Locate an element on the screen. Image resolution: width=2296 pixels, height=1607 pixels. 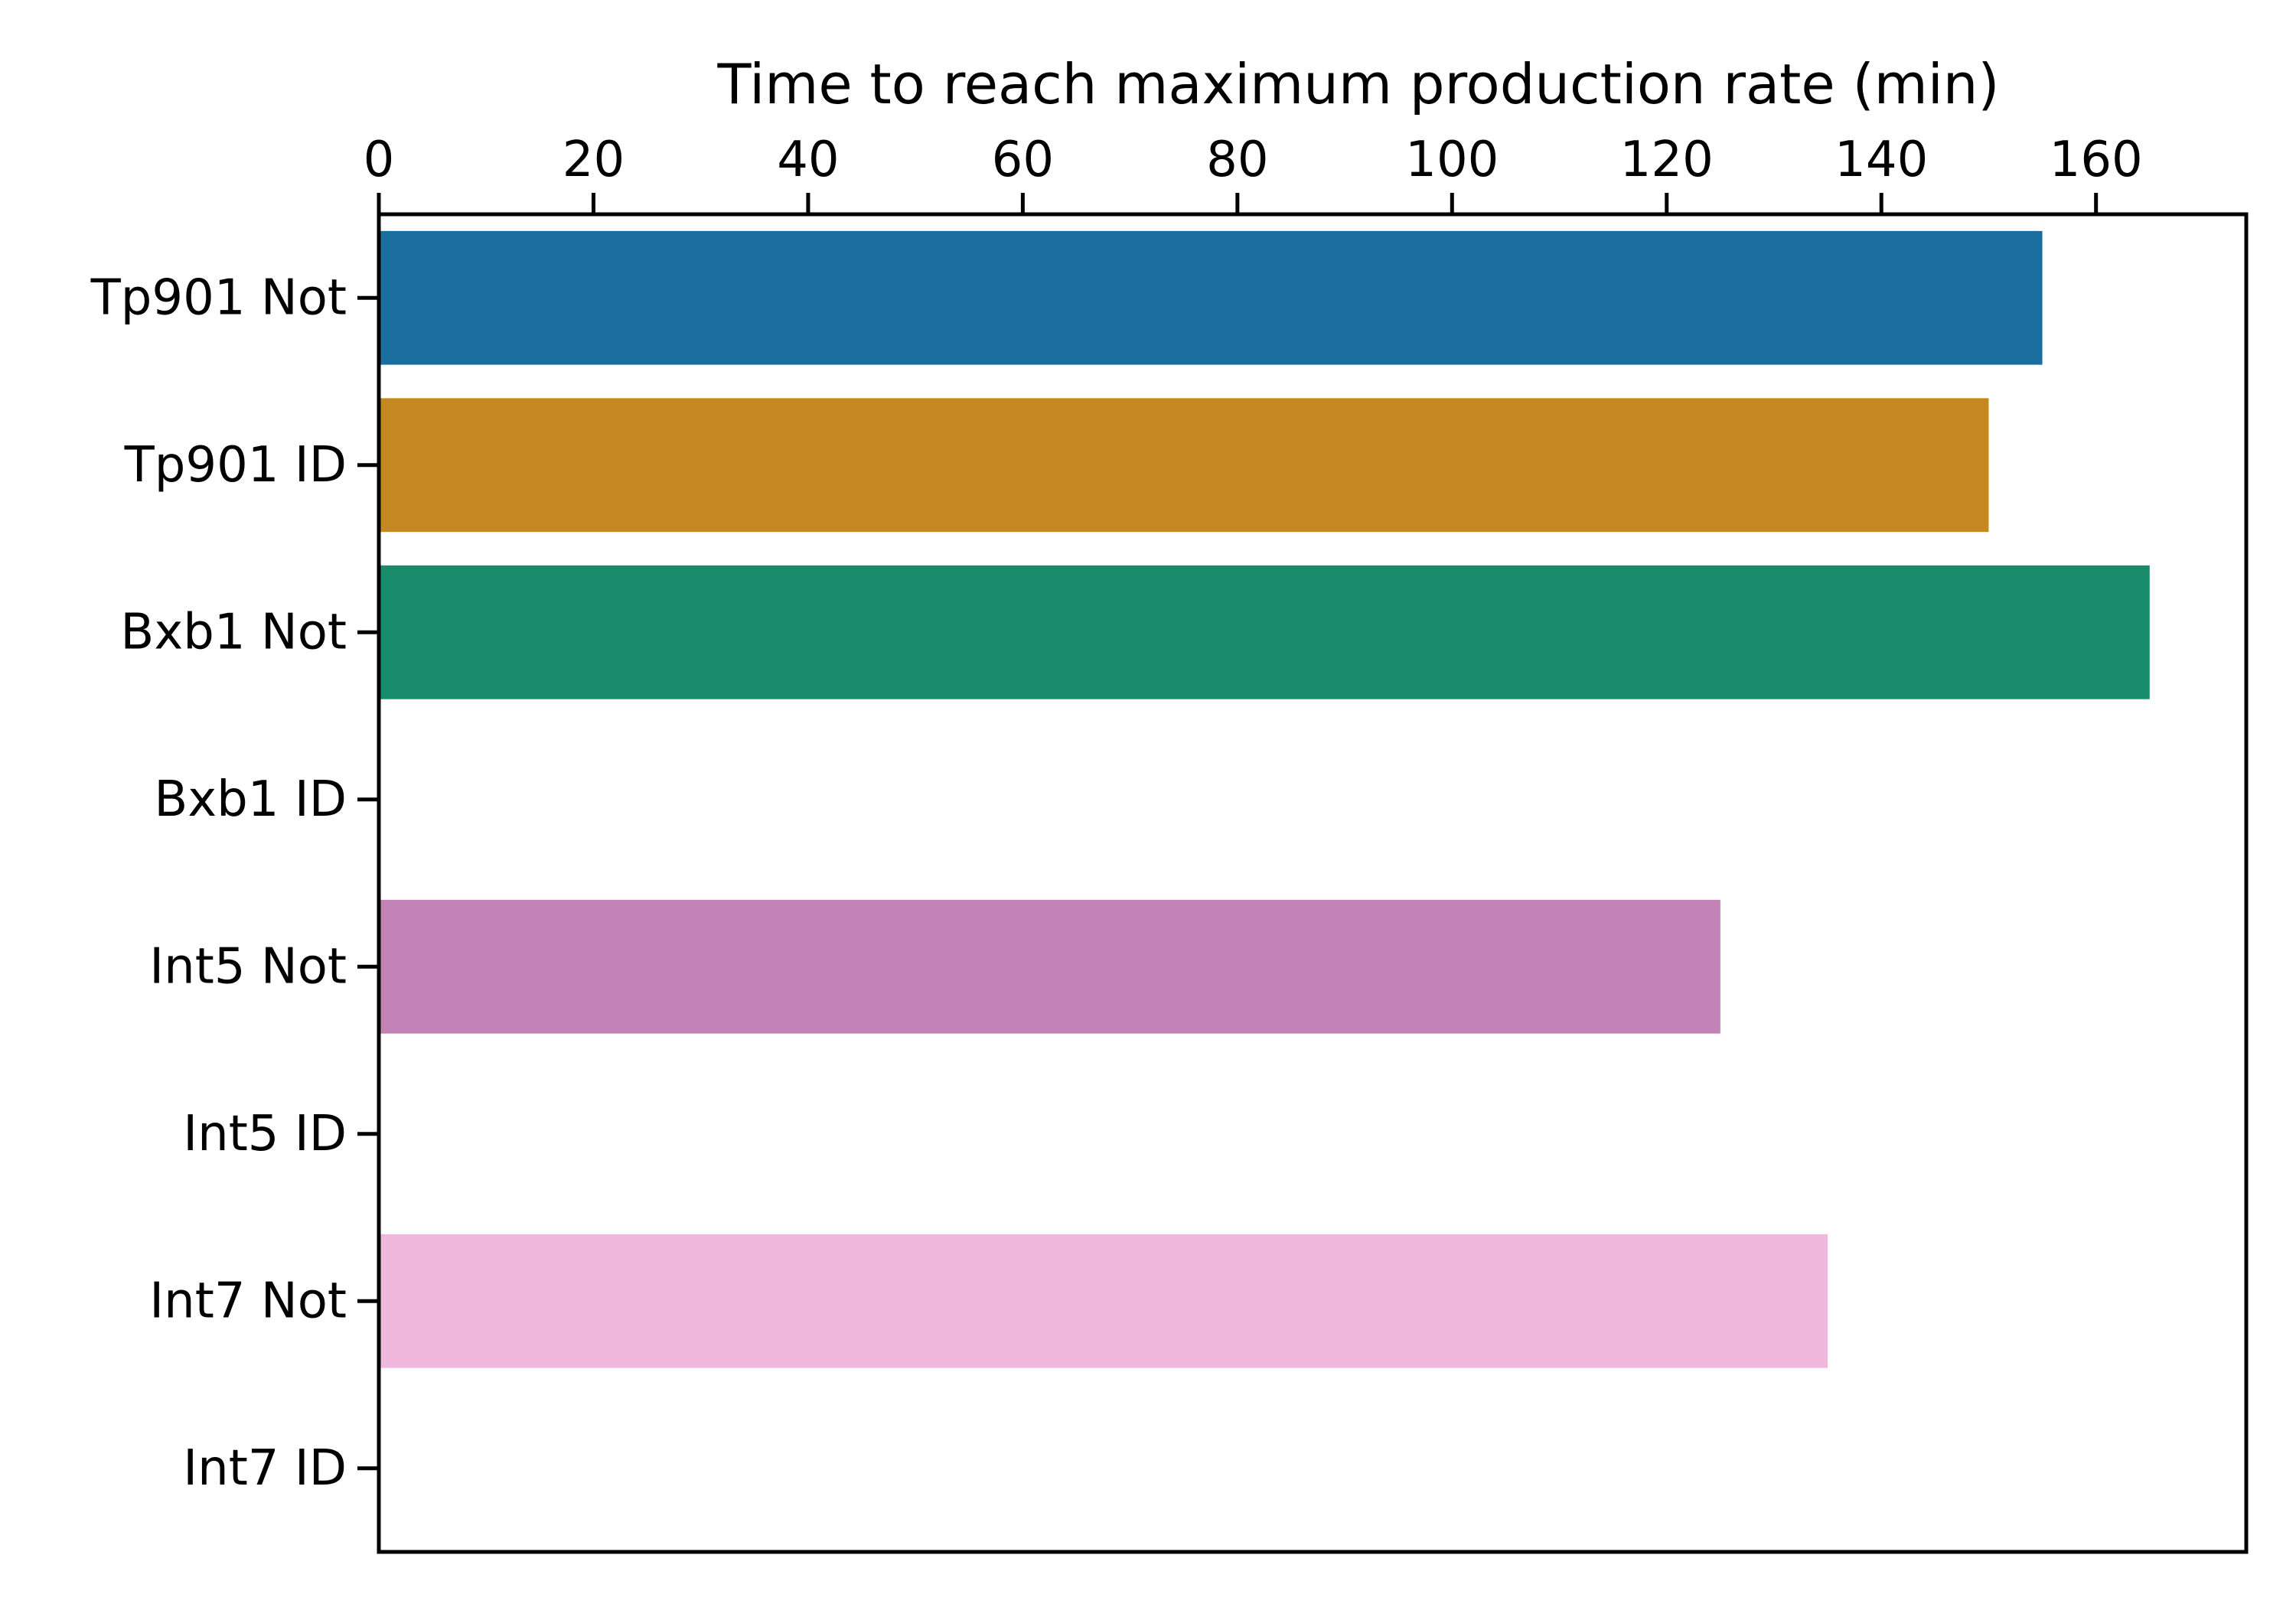
y-tick-label: Int5 ID is located at coordinates (265, 1134).